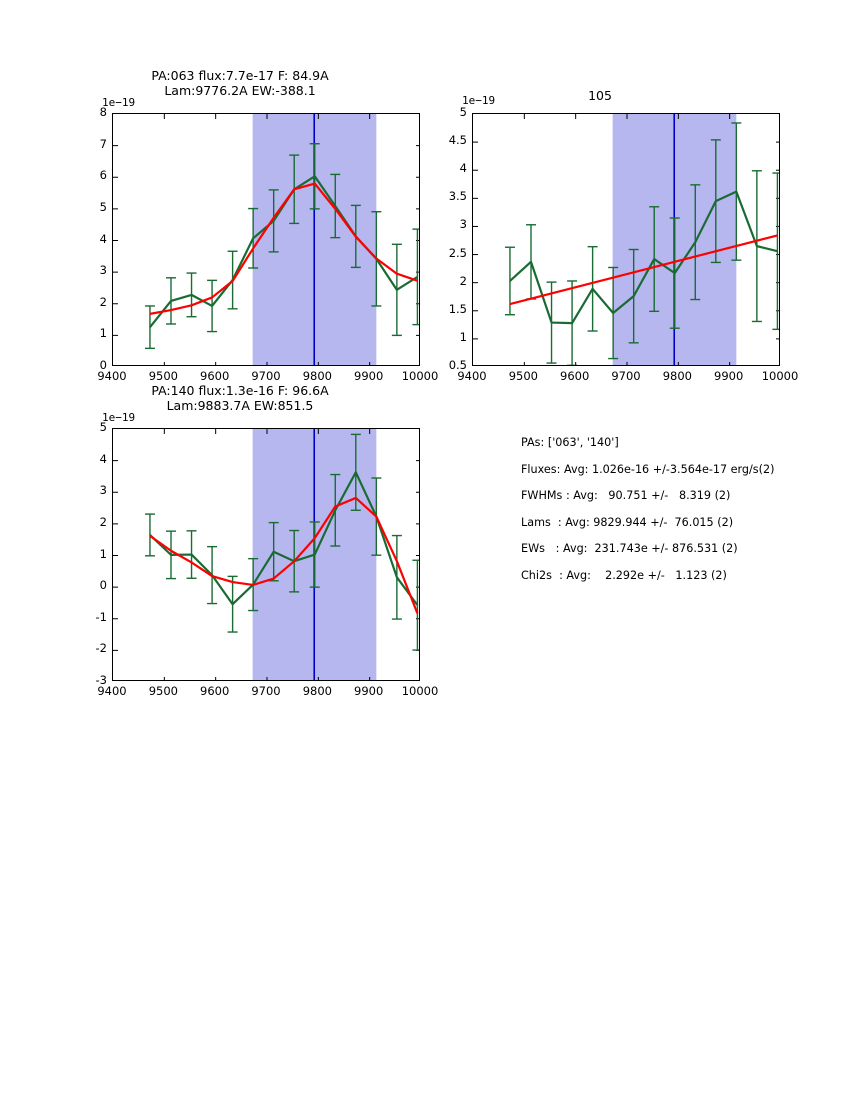 The image size is (850, 1100). What do you see at coordinates (103, 206) in the screenshot?
I see `panel-1-ytick-label: 5` at bounding box center [103, 206].